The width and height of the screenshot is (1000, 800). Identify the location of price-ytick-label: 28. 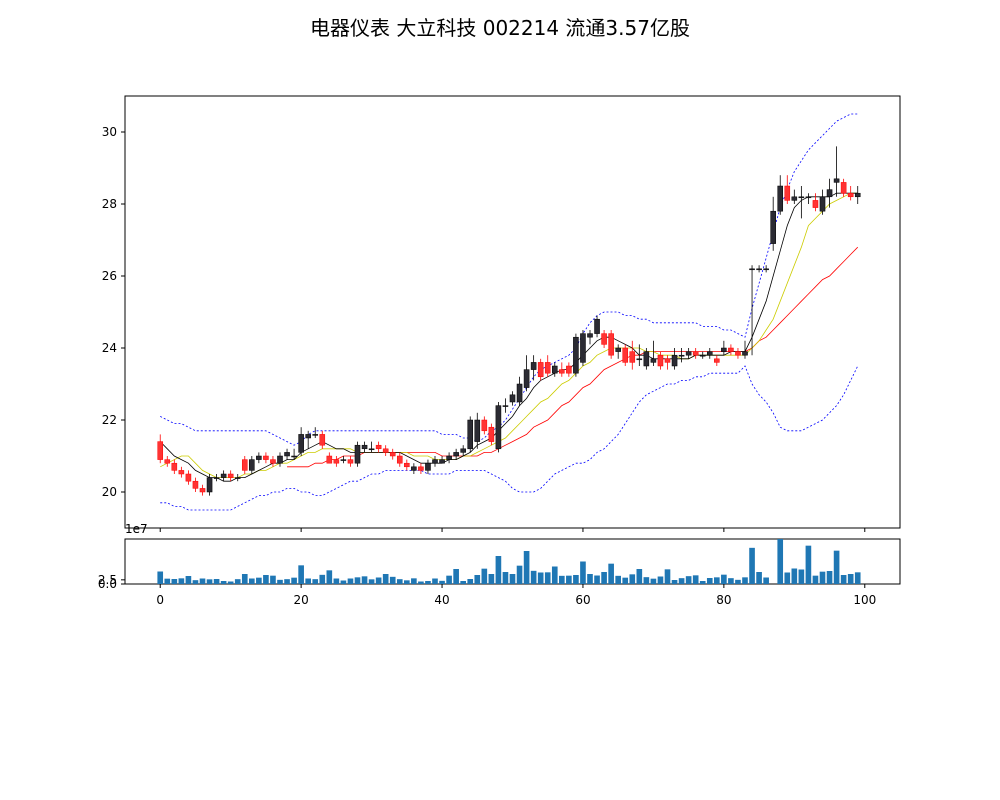
(109, 204).